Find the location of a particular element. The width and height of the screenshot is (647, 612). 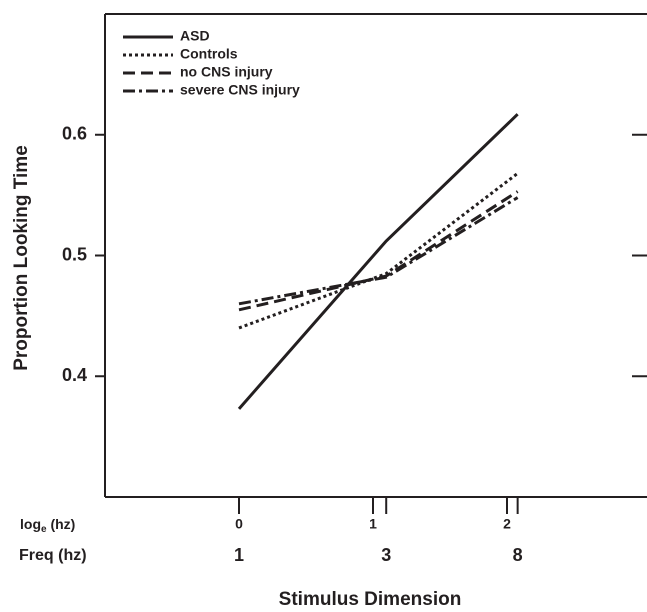

y-tick-label: 0.6 is located at coordinates (74, 134).